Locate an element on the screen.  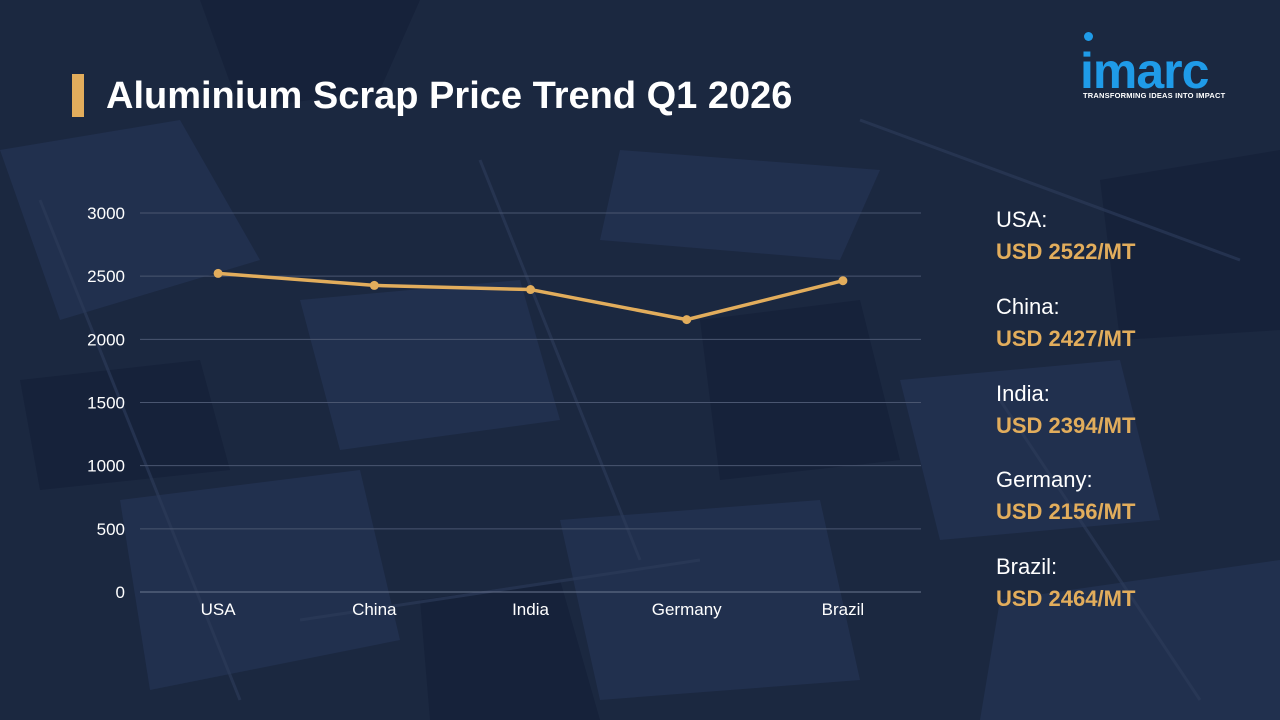
legend-item-china: China: USD 2427/MT is located at coordinates (1126, 333).